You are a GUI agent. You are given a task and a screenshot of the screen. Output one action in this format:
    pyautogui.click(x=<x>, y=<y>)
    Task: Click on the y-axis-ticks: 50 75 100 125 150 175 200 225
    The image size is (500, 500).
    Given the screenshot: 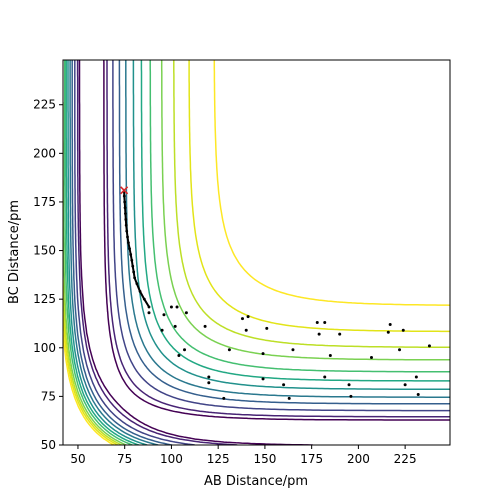 What is the action you would take?
    pyautogui.click(x=48, y=275)
    